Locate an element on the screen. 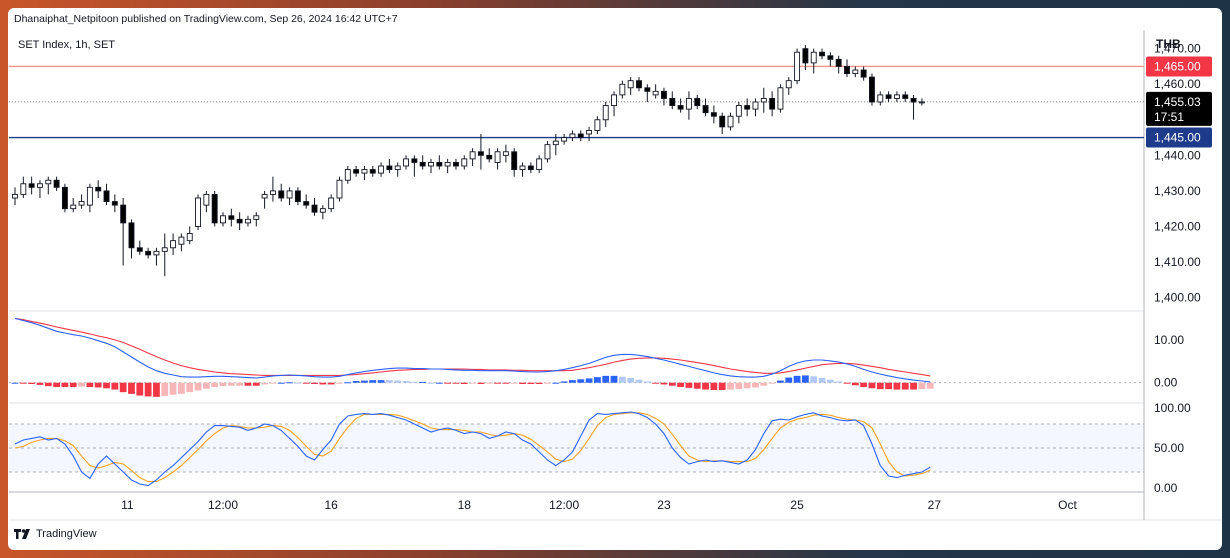 Image resolution: width=1230 pixels, height=558 pixels. tradingview-brand-text: TradingView is located at coordinates (66, 534).